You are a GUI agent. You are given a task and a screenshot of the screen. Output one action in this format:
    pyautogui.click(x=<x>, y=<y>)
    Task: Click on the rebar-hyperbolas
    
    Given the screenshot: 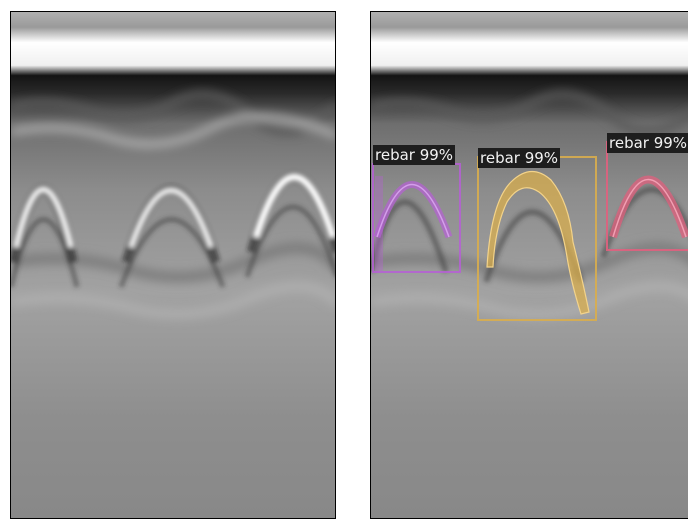 What is the action you would take?
    pyautogui.click(x=173, y=230)
    